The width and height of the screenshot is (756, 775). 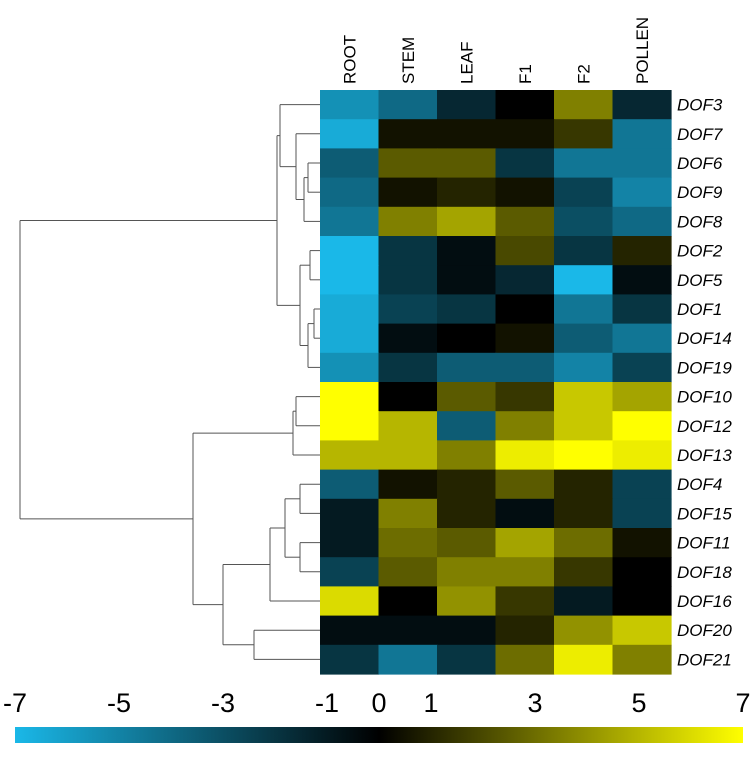 I want to click on heatmap-cell-dof9-stem, so click(x=408, y=192).